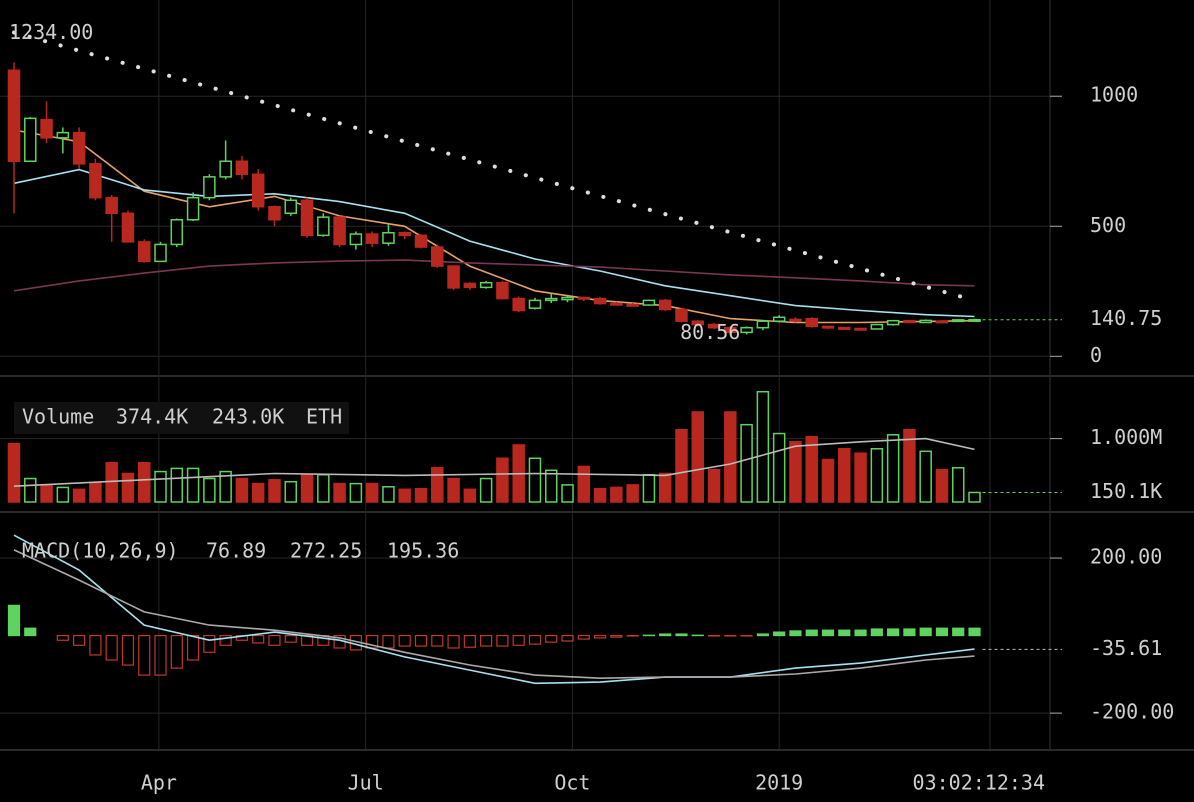 Image resolution: width=1194 pixels, height=802 pixels. I want to click on y-tick-label: 1.000M, so click(1126, 437).